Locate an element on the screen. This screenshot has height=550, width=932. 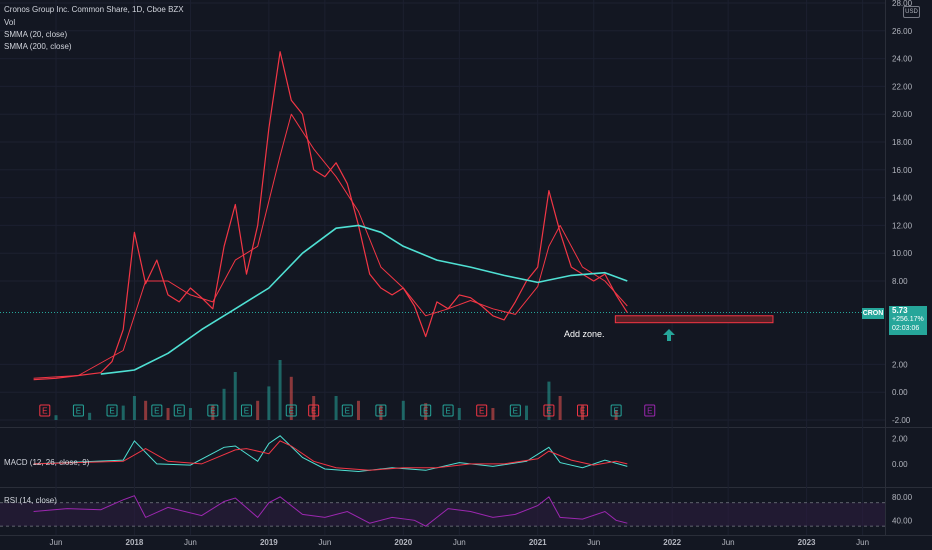
zone-layer is located at coordinates (694, 319).